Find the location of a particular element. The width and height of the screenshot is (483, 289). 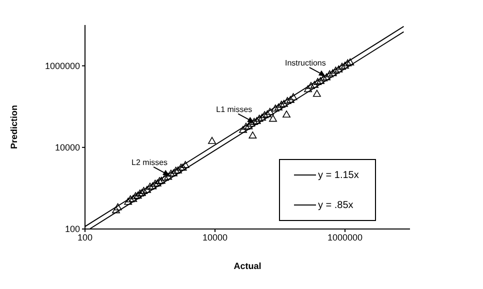

legend-label: y = 1.15x is located at coordinates (338, 175).